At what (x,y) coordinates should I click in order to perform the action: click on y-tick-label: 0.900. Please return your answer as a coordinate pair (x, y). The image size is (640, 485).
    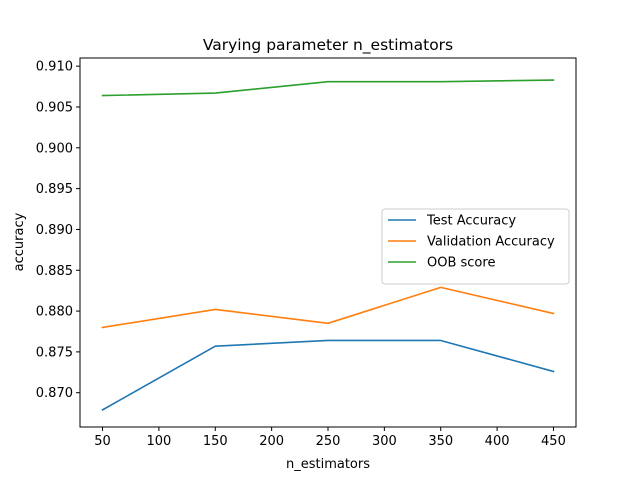
    Looking at the image, I should click on (54, 148).